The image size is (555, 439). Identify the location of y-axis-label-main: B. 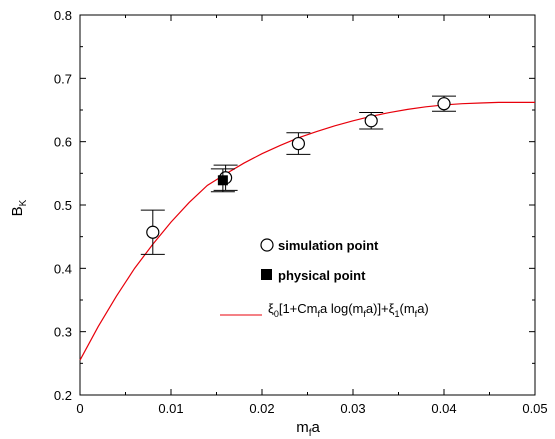
(17, 211).